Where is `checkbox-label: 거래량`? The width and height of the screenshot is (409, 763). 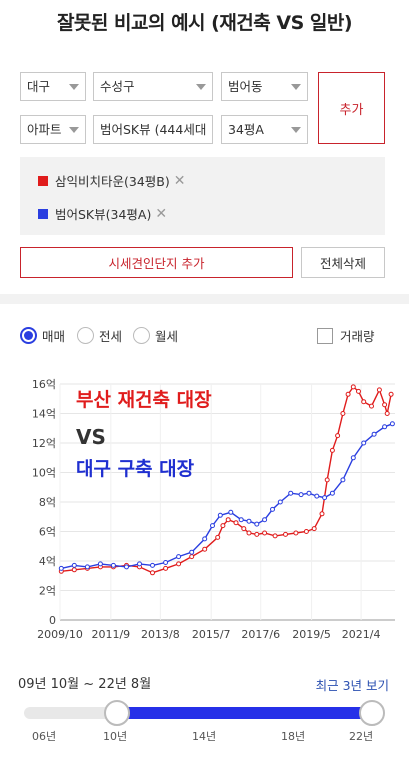 checkbox-label: 거래량 is located at coordinates (357, 336).